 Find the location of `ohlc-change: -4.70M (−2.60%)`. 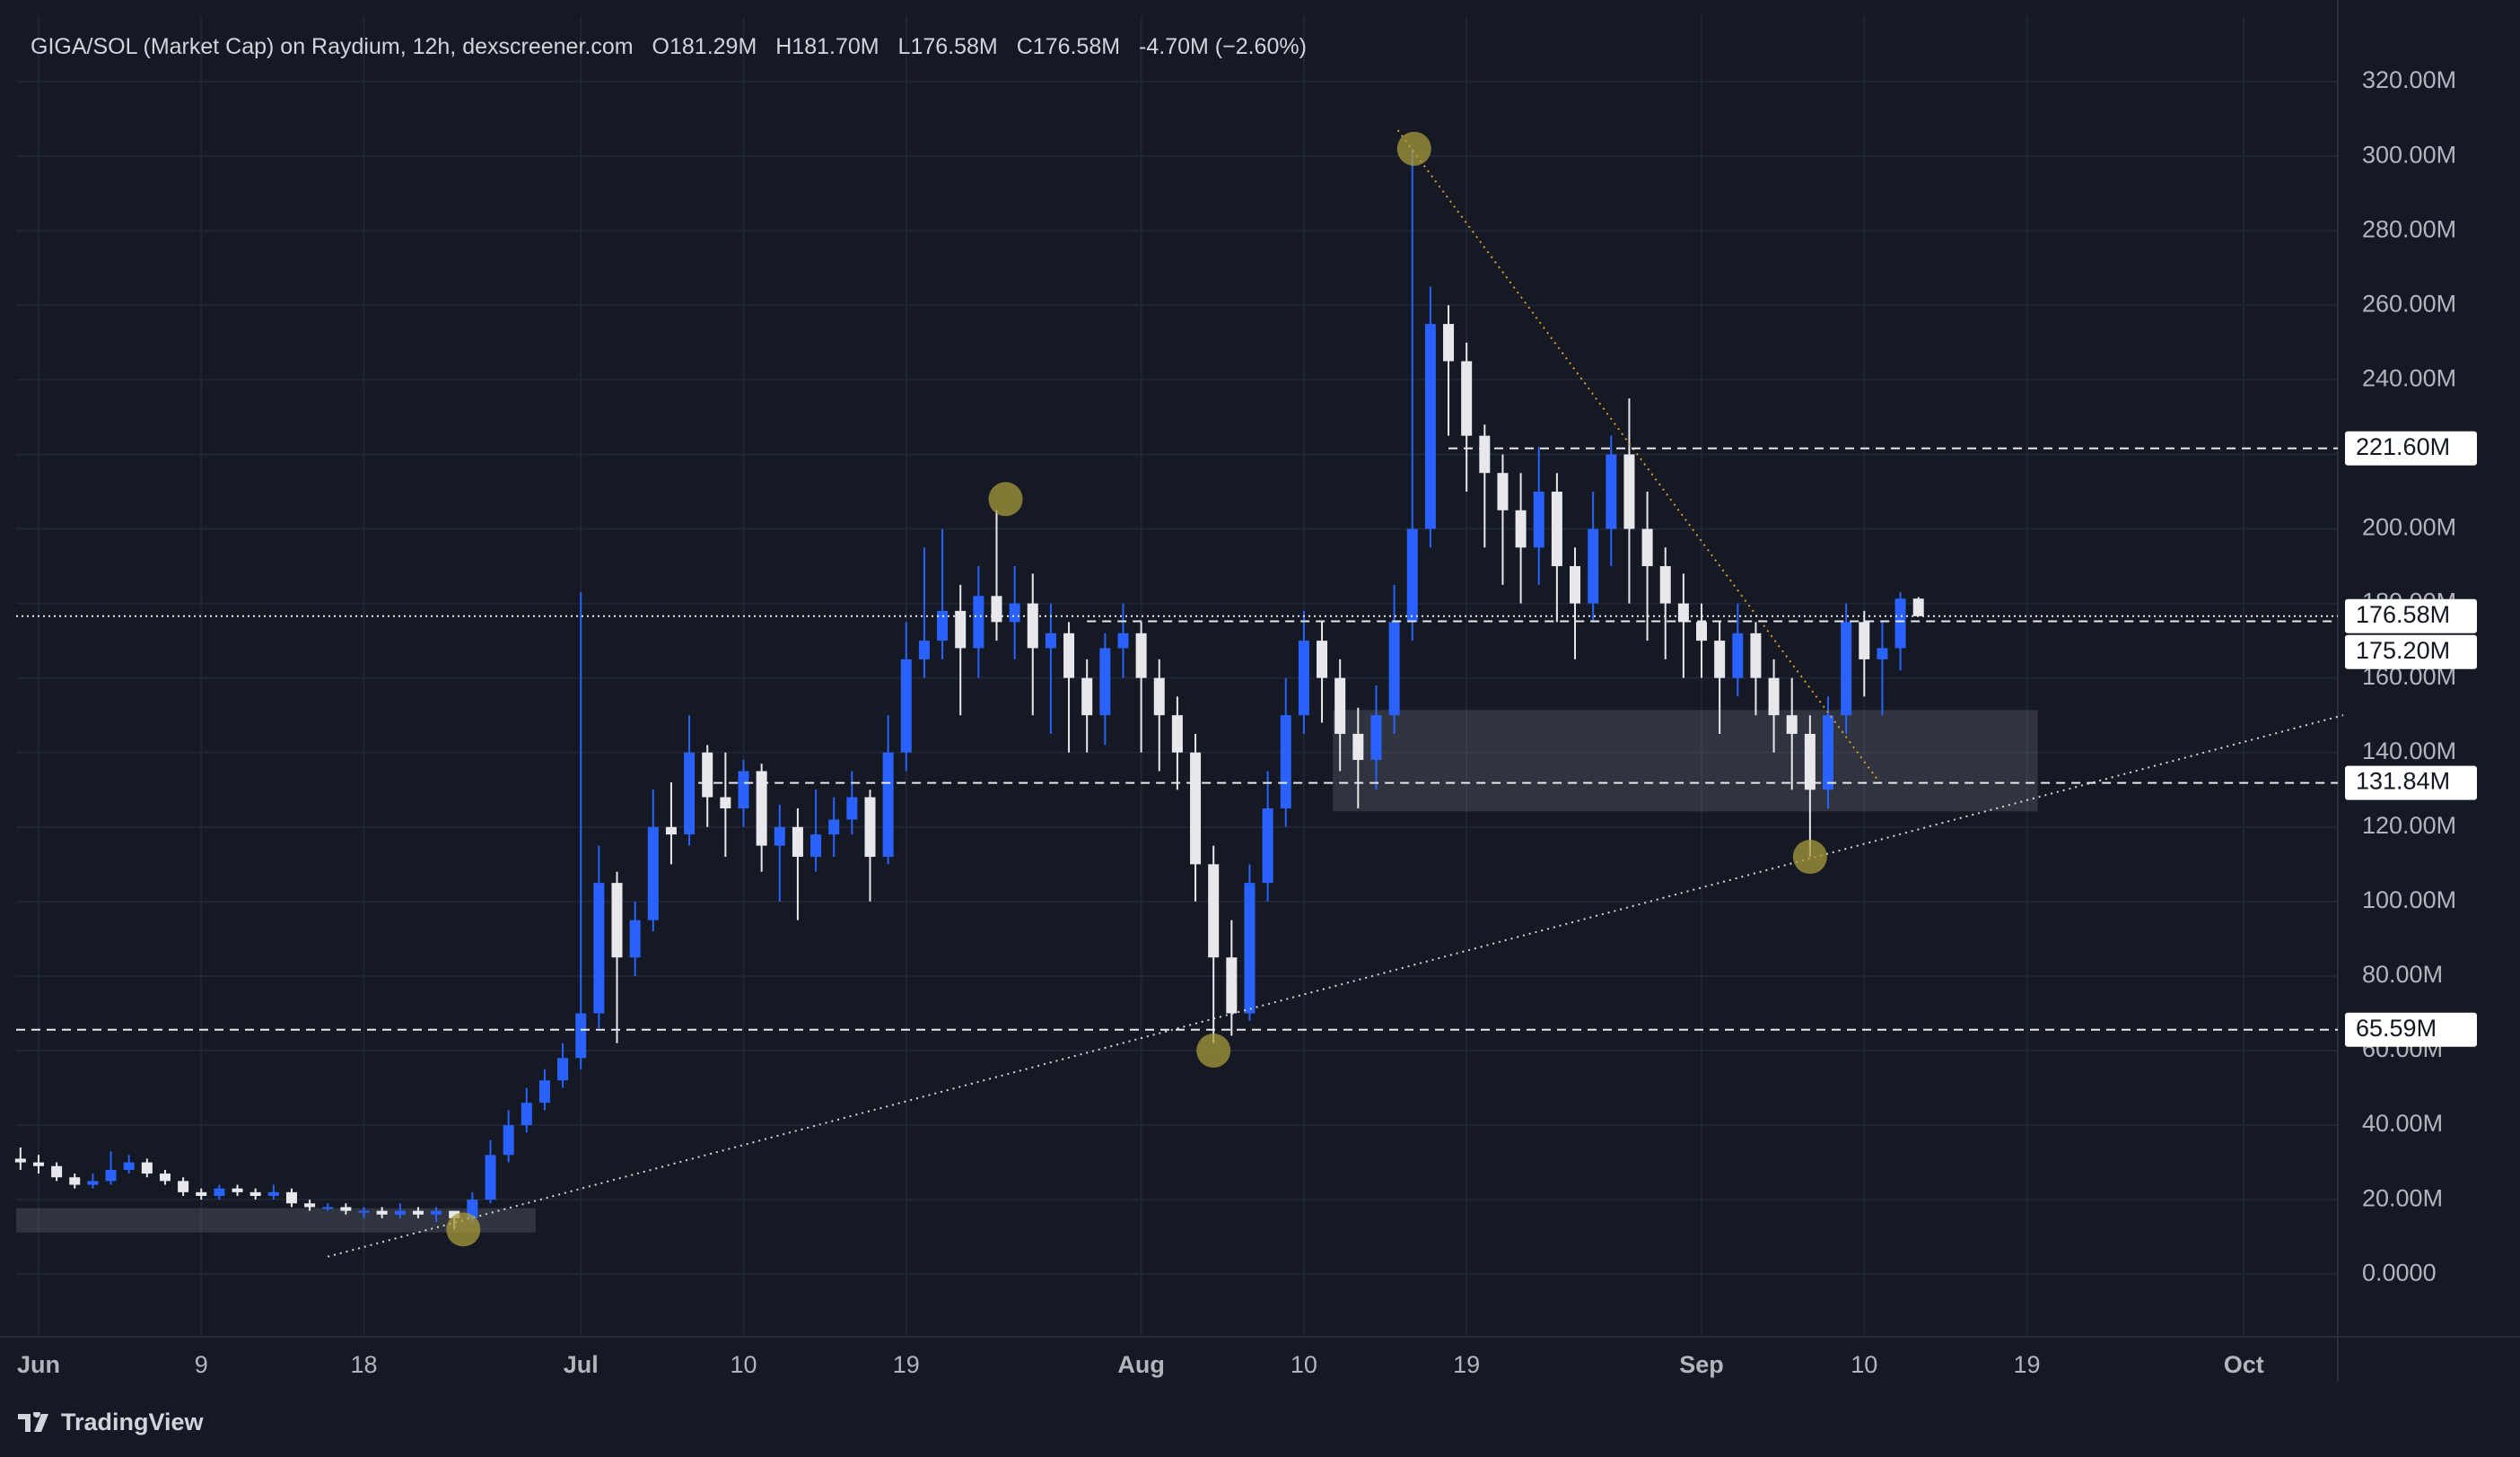

ohlc-change: -4.70M (−2.60%) is located at coordinates (1223, 47).